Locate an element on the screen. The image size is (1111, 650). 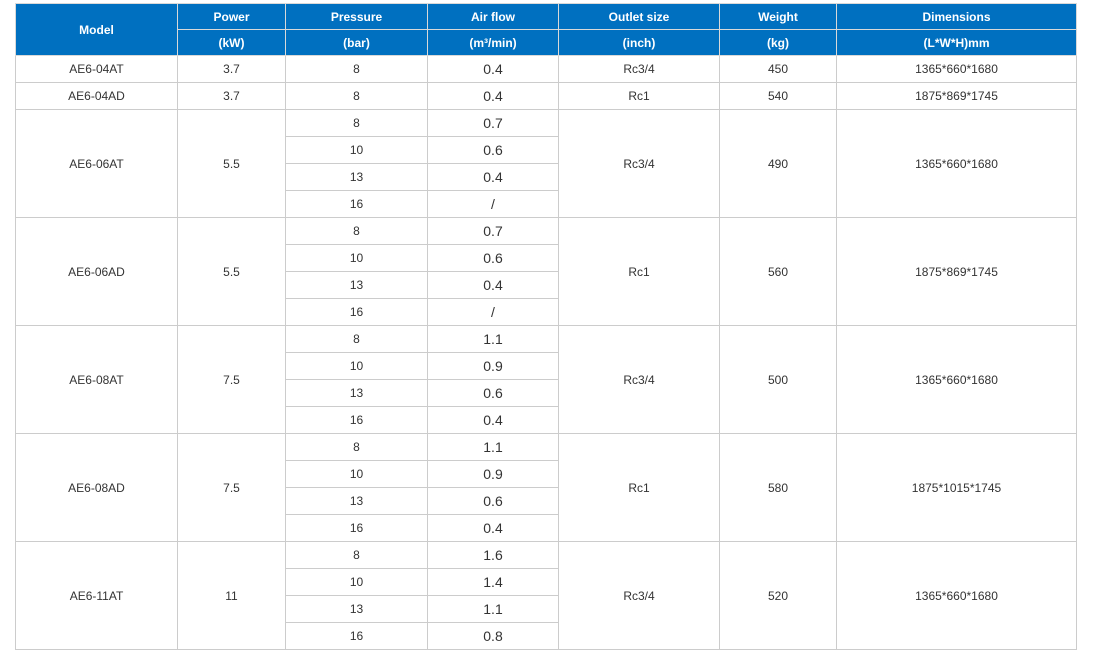
header-dimensions-unit: (L*W*H)mm is located at coordinates (956, 42).